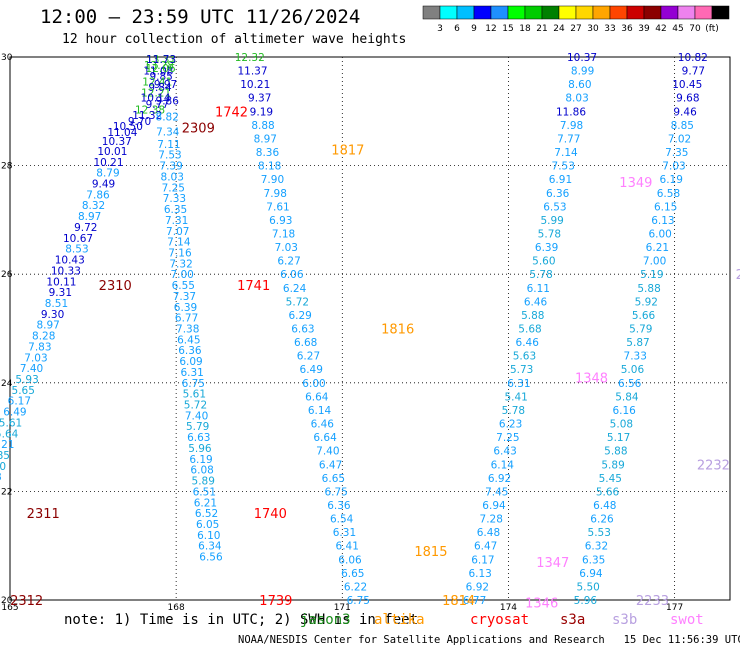 The image size is (740, 650). What do you see at coordinates (500, 620) in the screenshot?
I see `legend-cryosat: cryosat` at bounding box center [500, 620].